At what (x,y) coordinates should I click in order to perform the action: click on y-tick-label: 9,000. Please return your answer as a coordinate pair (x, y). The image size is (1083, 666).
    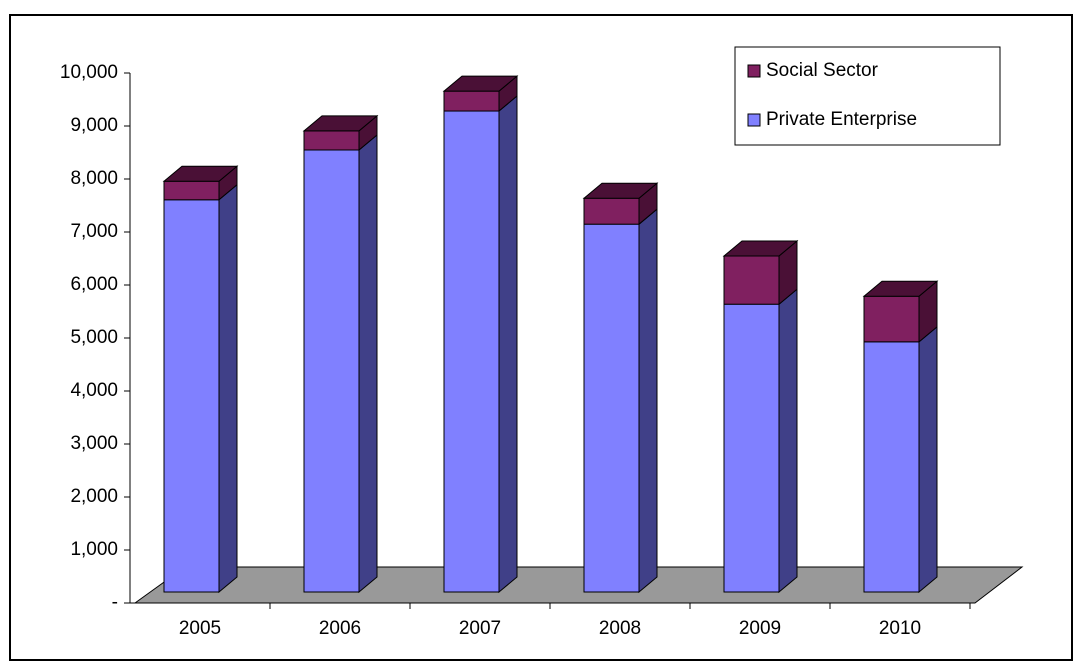
    Looking at the image, I should click on (94, 125).